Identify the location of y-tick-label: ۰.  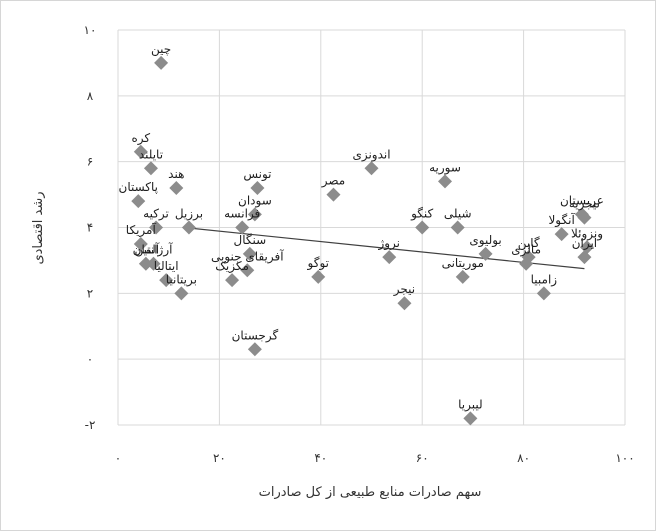
(90, 359).